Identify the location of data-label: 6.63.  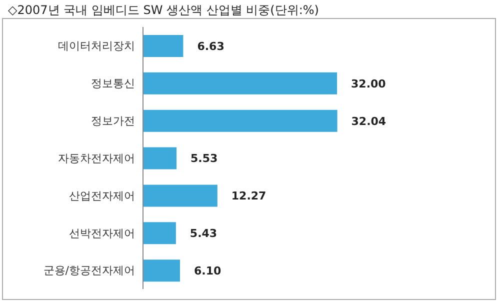
(210, 46).